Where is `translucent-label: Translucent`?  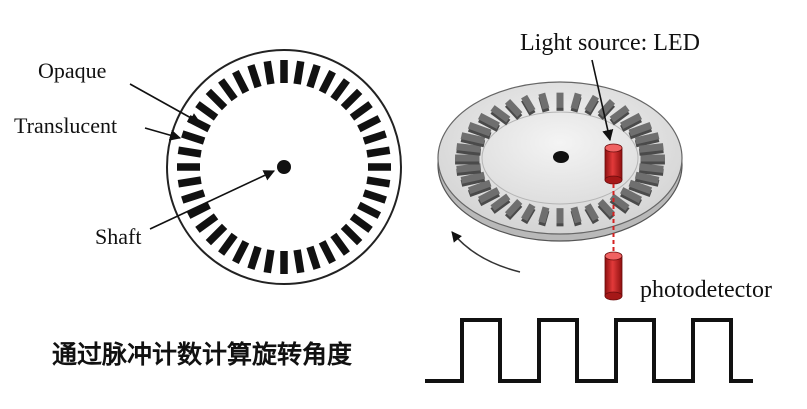 translucent-label: Translucent is located at coordinates (65, 125).